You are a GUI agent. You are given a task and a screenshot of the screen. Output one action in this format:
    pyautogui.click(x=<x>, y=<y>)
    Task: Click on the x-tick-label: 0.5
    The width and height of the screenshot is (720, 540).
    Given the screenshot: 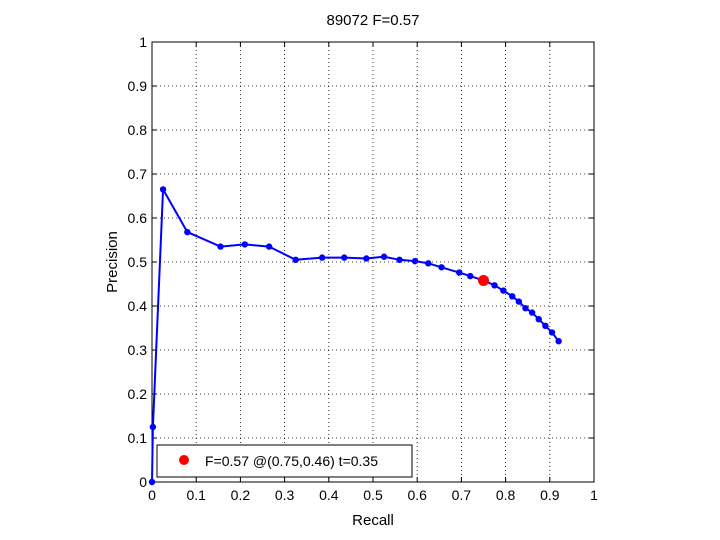 What is the action you would take?
    pyautogui.click(x=373, y=495)
    